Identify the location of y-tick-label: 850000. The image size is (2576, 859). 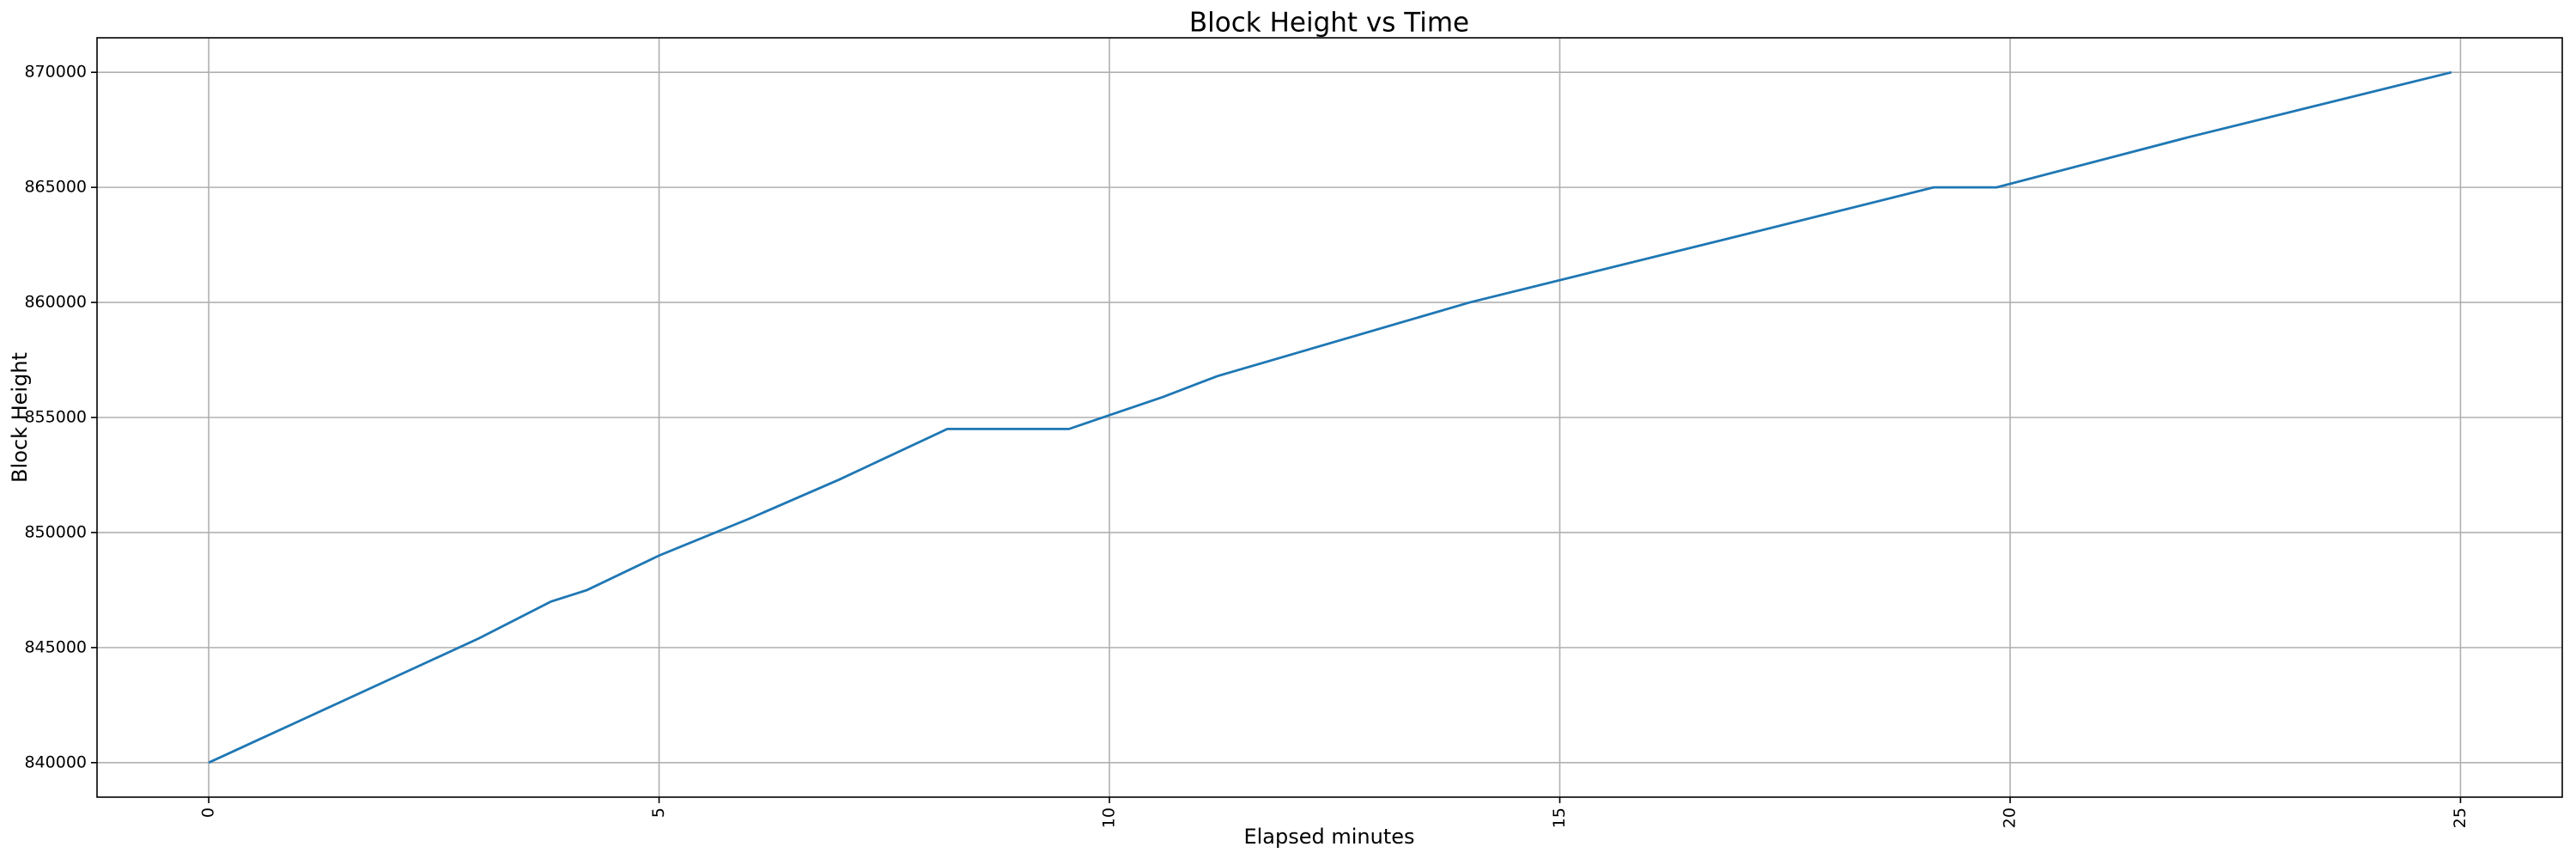
(56, 531).